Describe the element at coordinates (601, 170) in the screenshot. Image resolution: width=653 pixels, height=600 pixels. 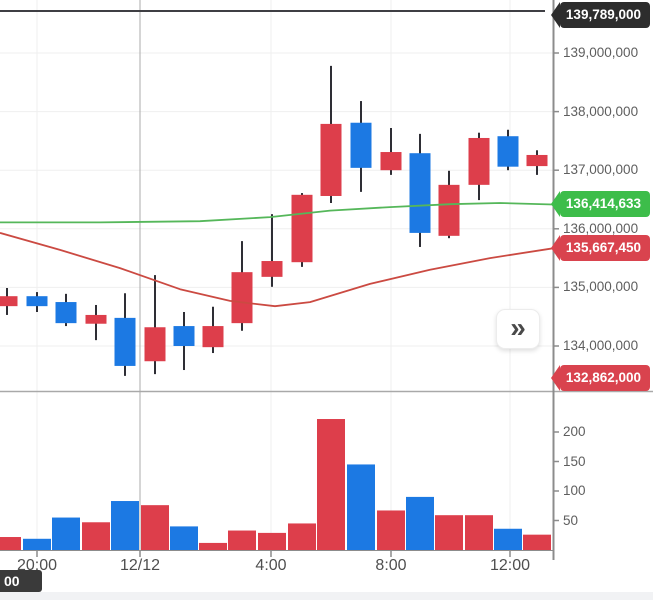
I see `price-axis-label: 137,000,000` at that location.